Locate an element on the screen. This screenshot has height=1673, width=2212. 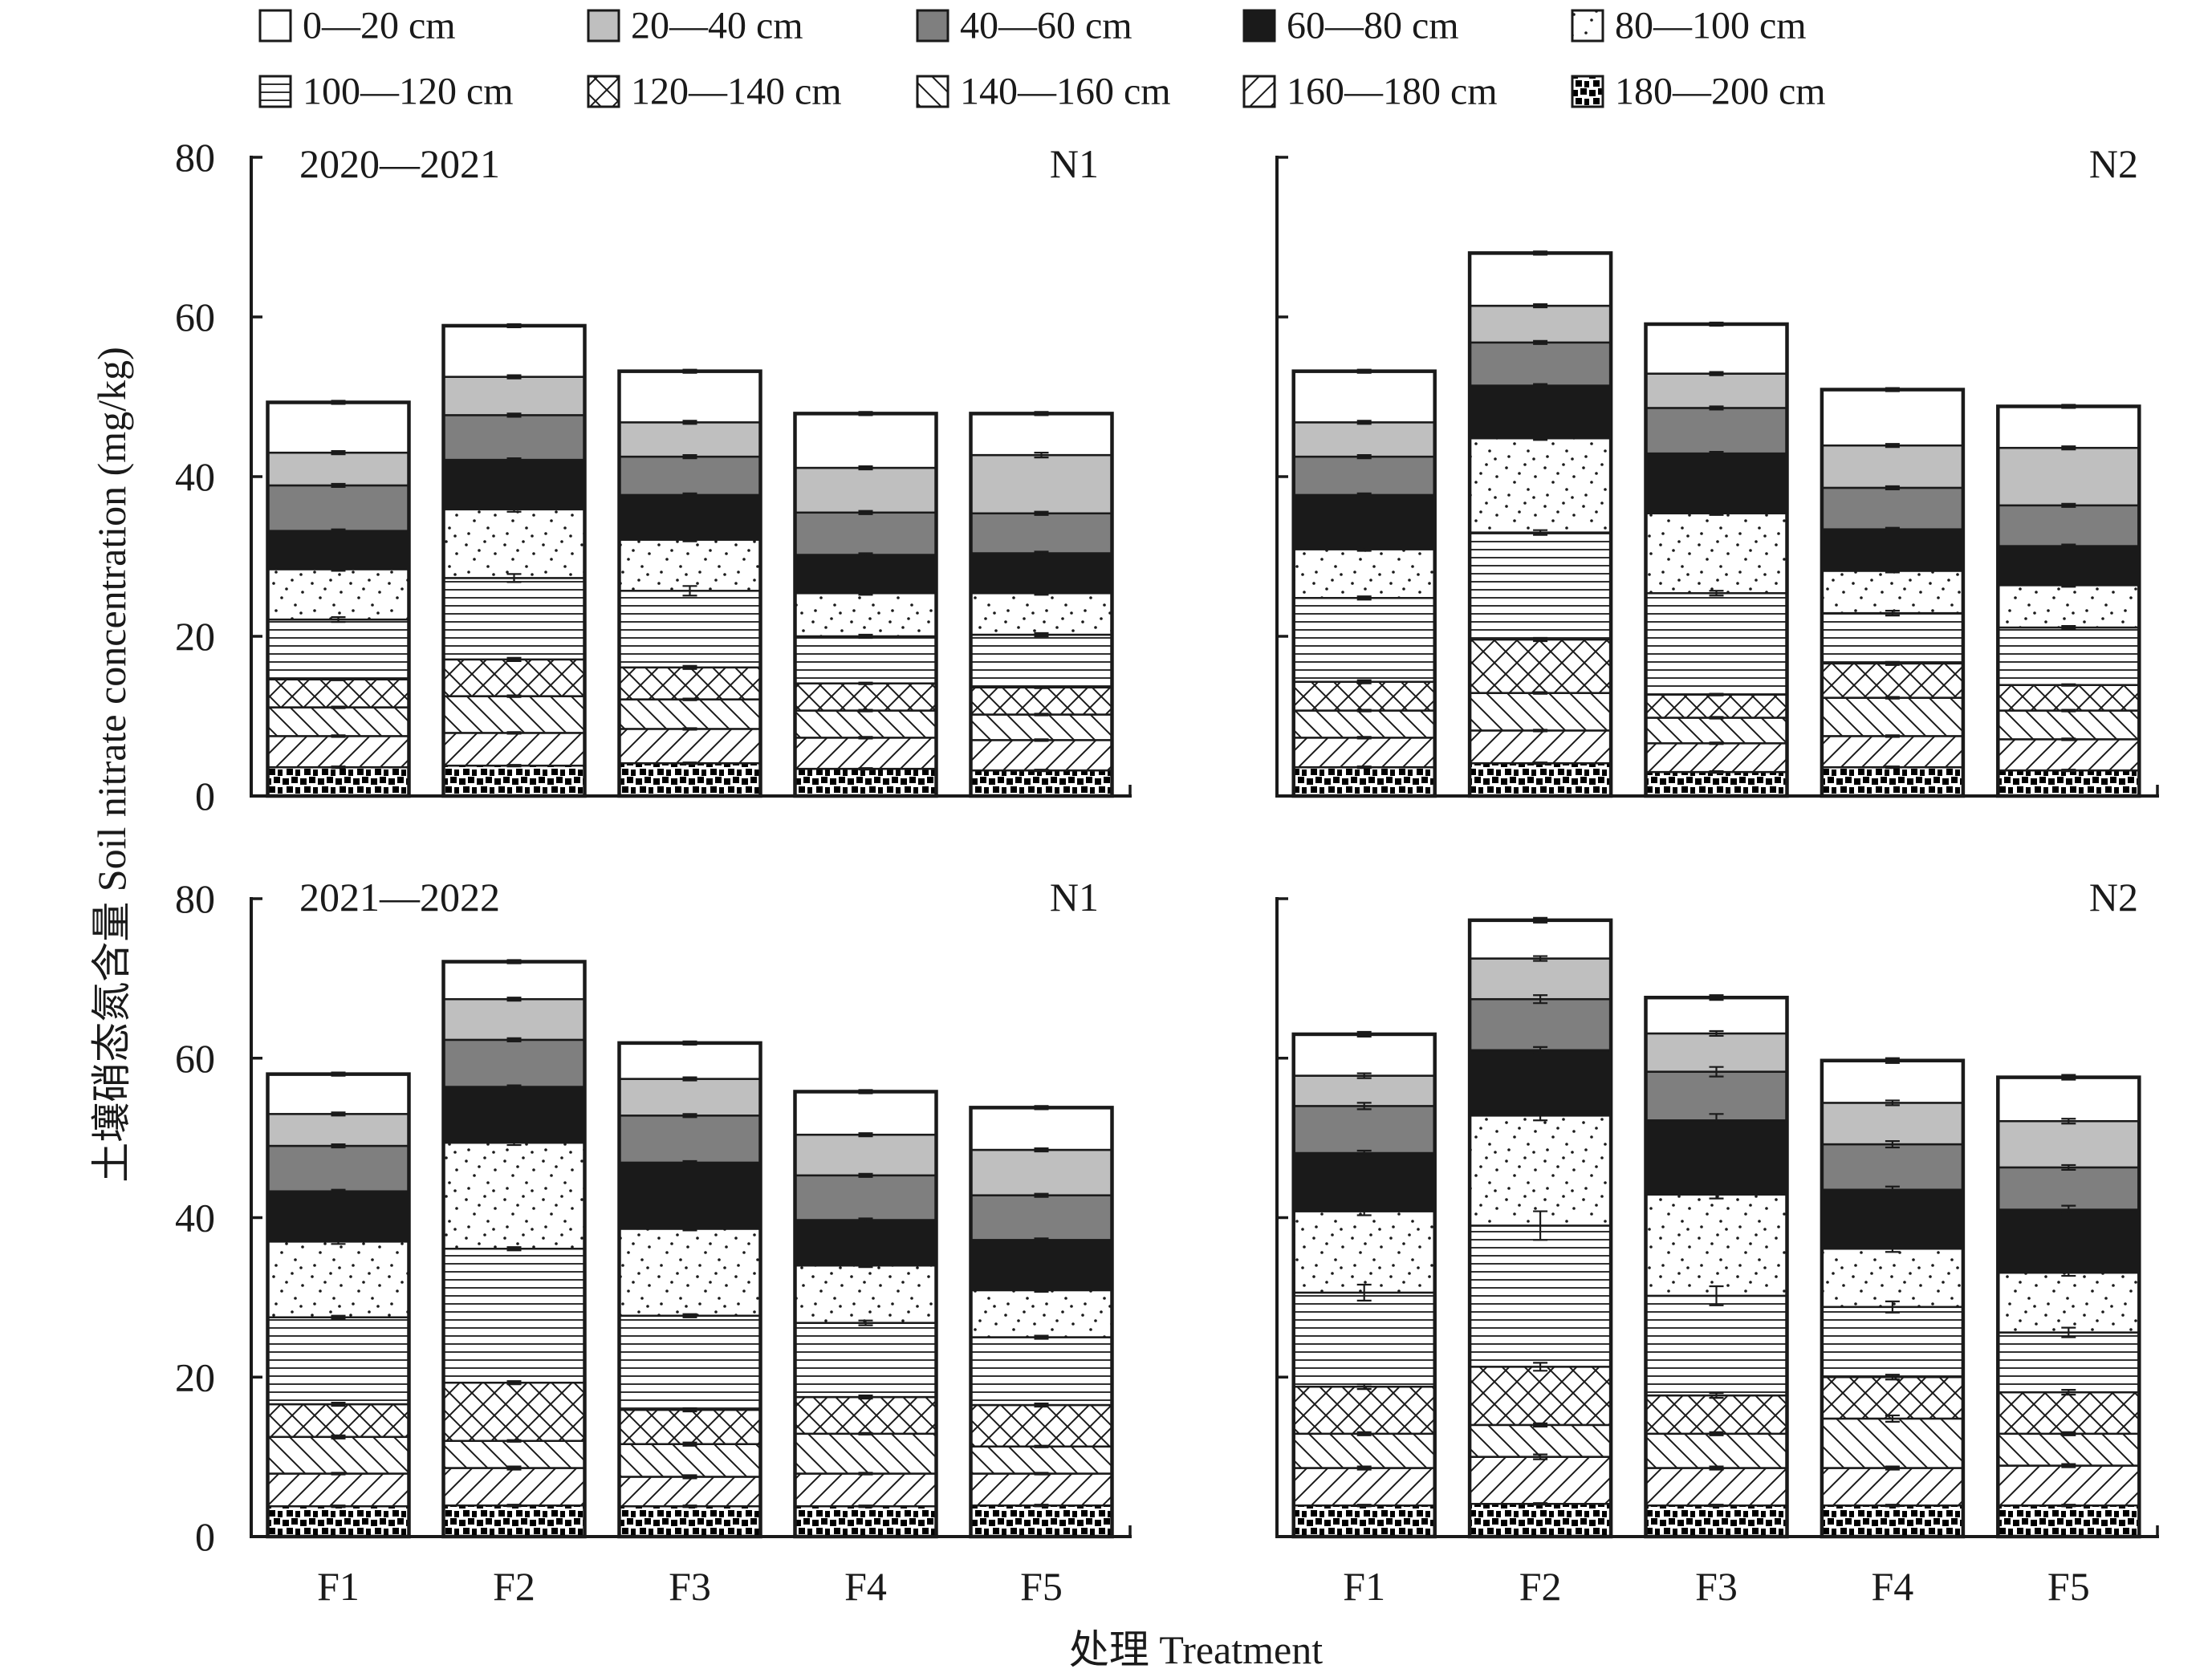
x-tick-label: F2 is located at coordinates (1540, 1586).